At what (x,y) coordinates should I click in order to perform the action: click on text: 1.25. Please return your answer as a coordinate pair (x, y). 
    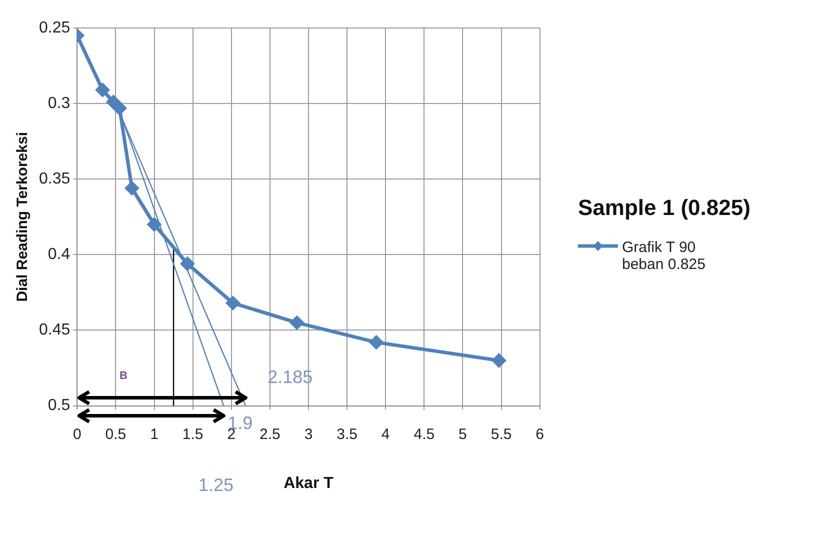
    Looking at the image, I should click on (216, 484).